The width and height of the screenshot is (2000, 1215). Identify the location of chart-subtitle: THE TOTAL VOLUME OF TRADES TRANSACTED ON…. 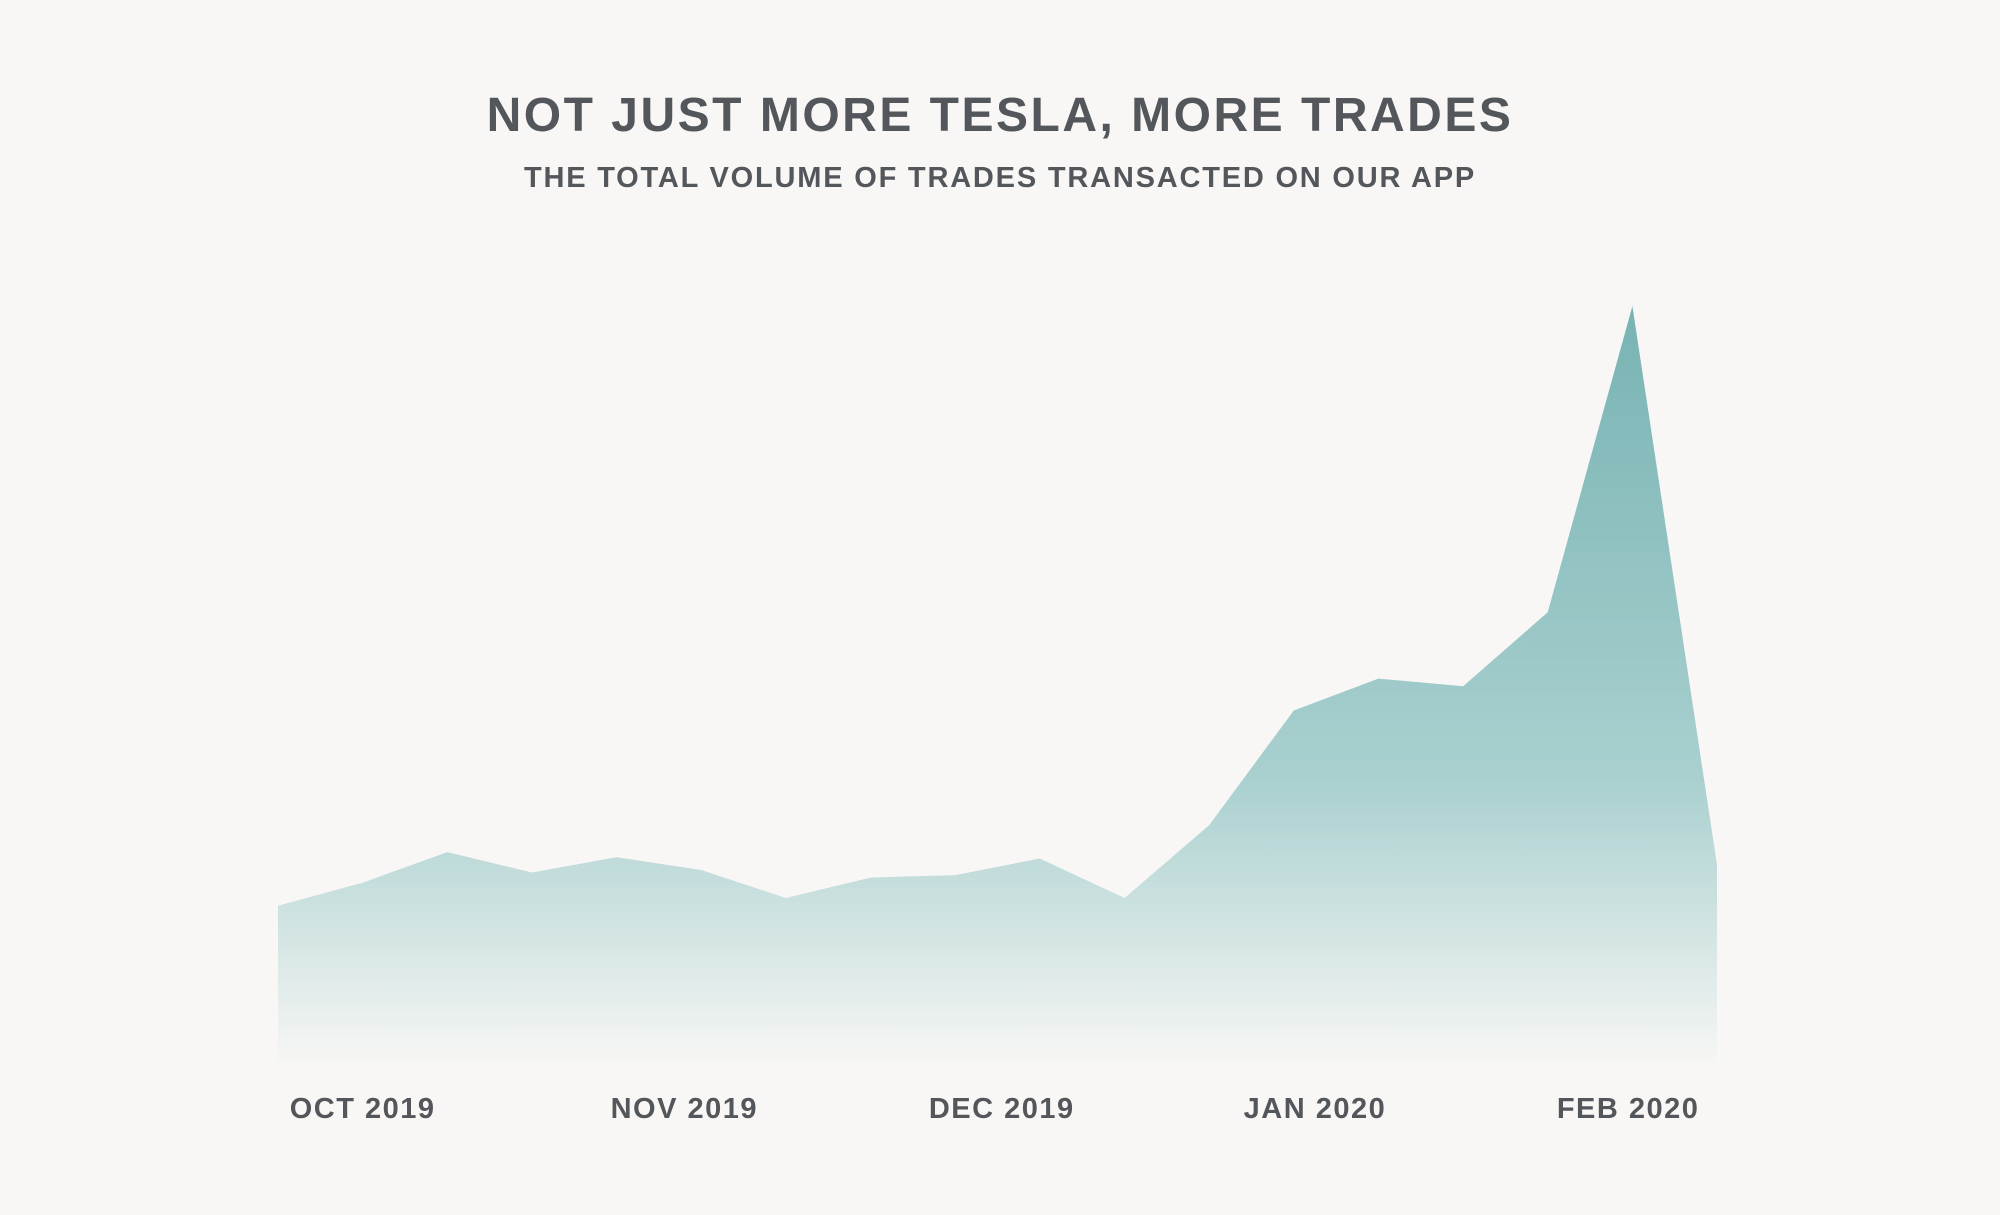
(1000, 178).